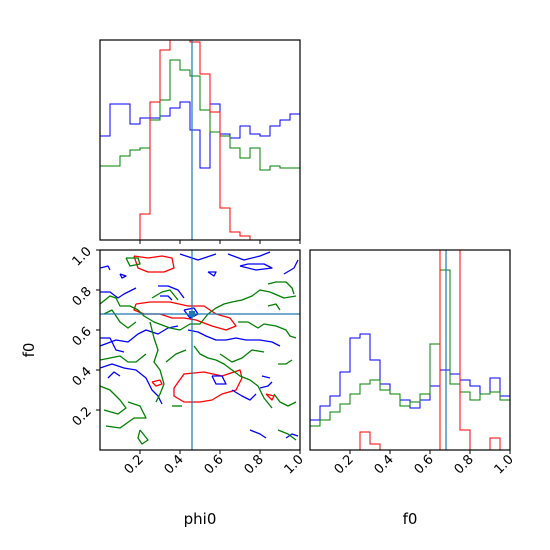  I want to click on truth-marker, so click(192, 314).